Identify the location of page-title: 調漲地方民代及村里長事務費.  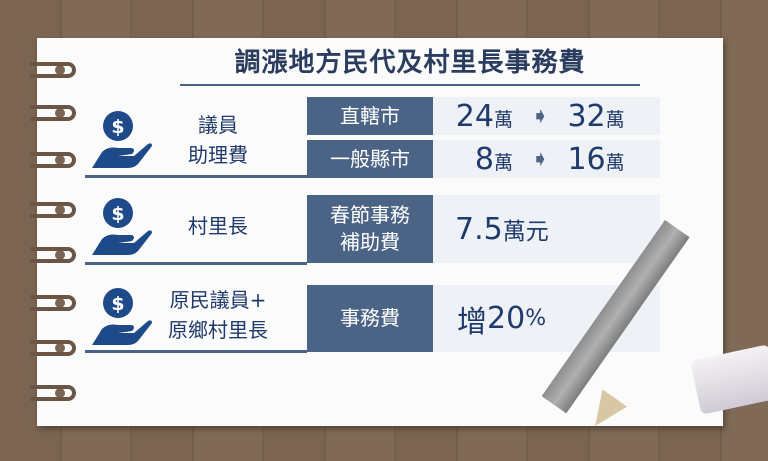
(410, 63).